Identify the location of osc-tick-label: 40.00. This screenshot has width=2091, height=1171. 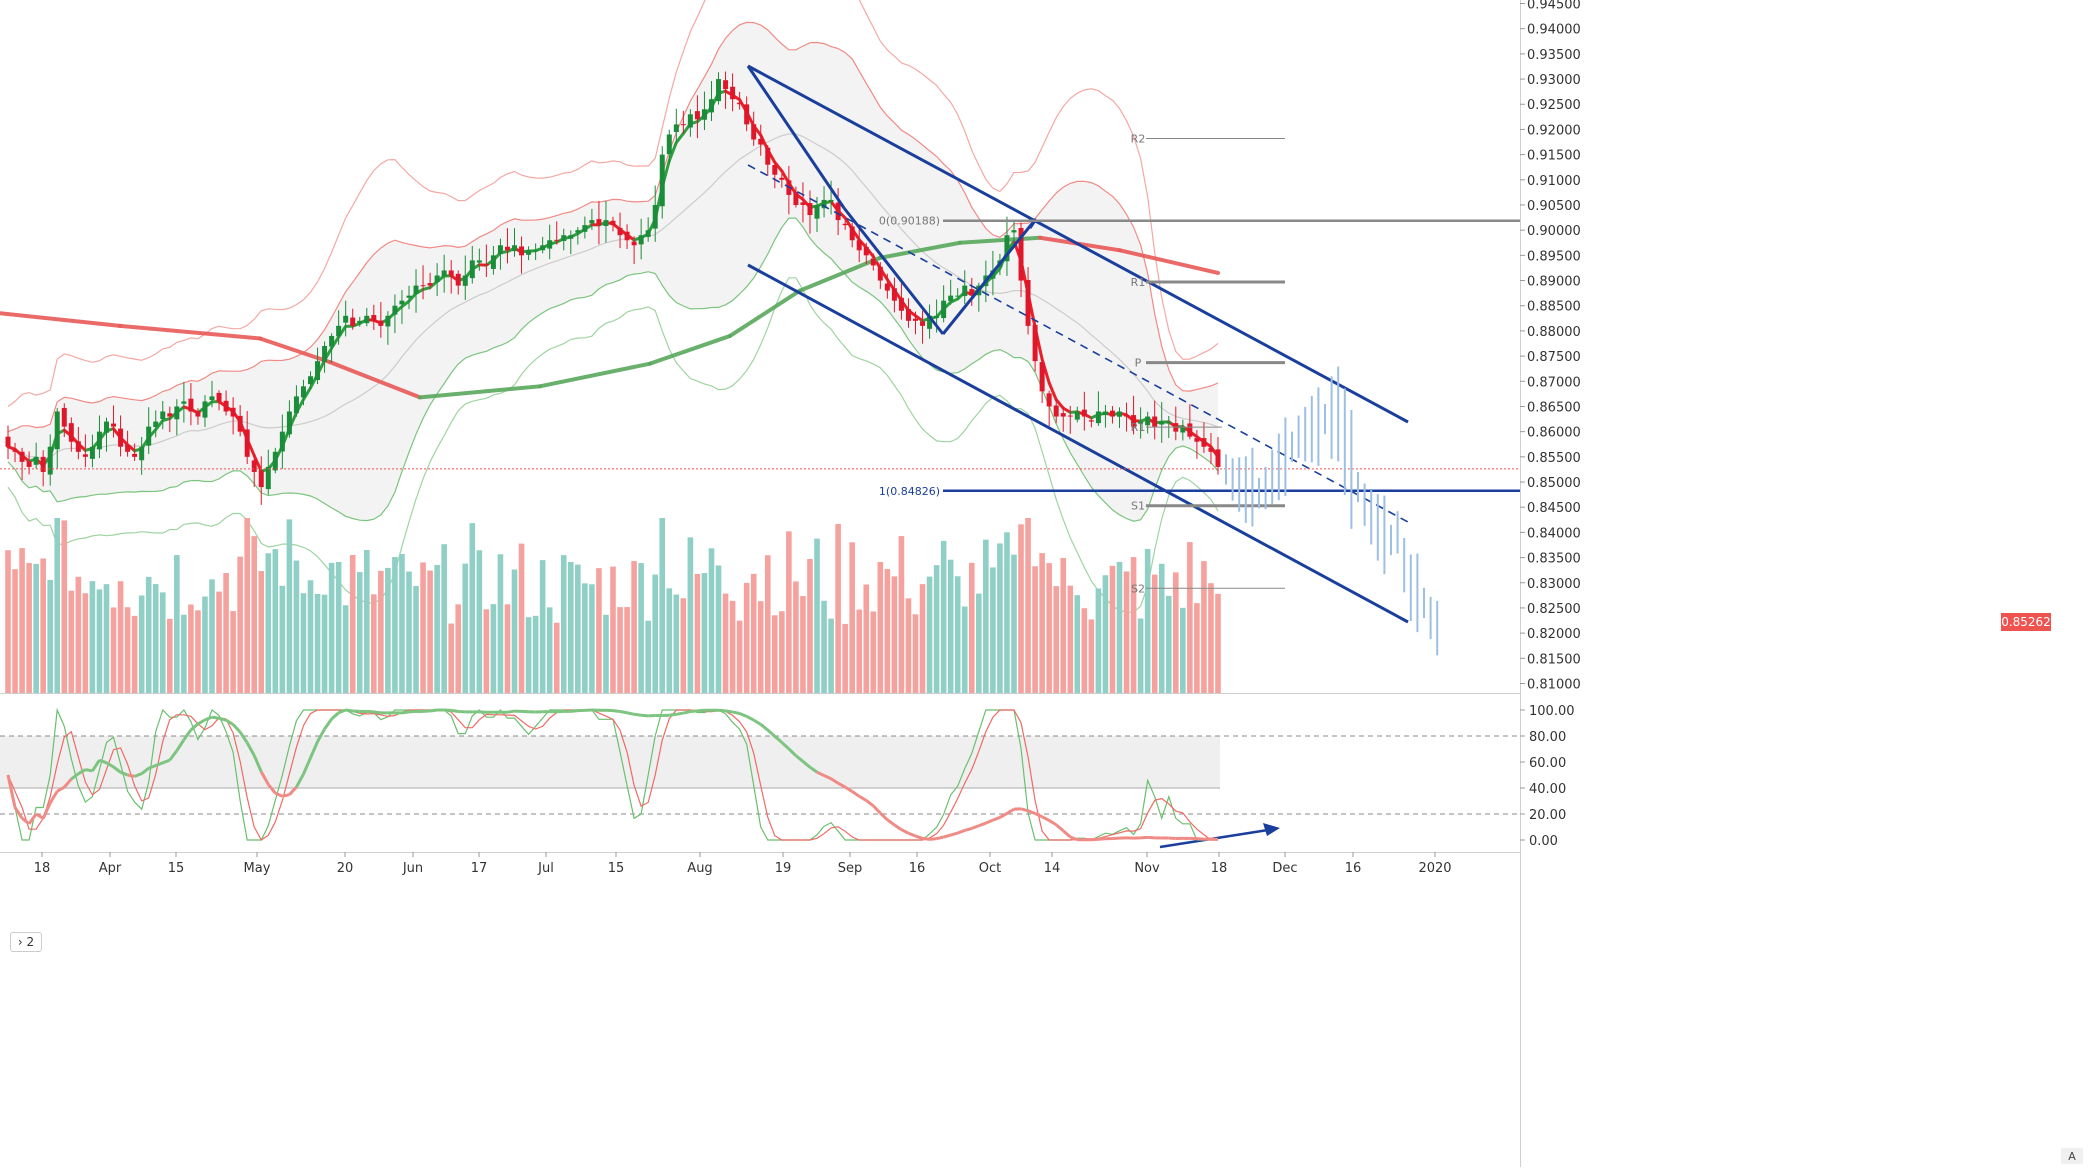
(1547, 789).